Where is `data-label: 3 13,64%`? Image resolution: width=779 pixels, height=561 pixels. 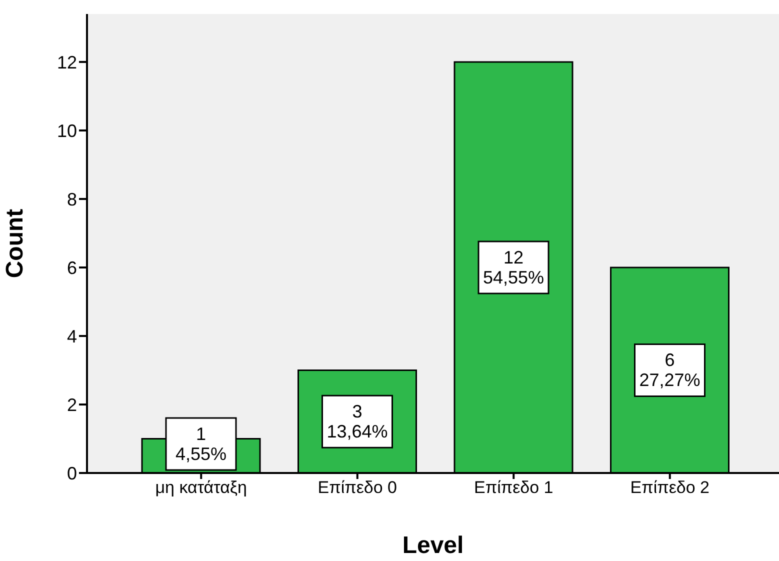 data-label: 3 13,64% is located at coordinates (357, 422).